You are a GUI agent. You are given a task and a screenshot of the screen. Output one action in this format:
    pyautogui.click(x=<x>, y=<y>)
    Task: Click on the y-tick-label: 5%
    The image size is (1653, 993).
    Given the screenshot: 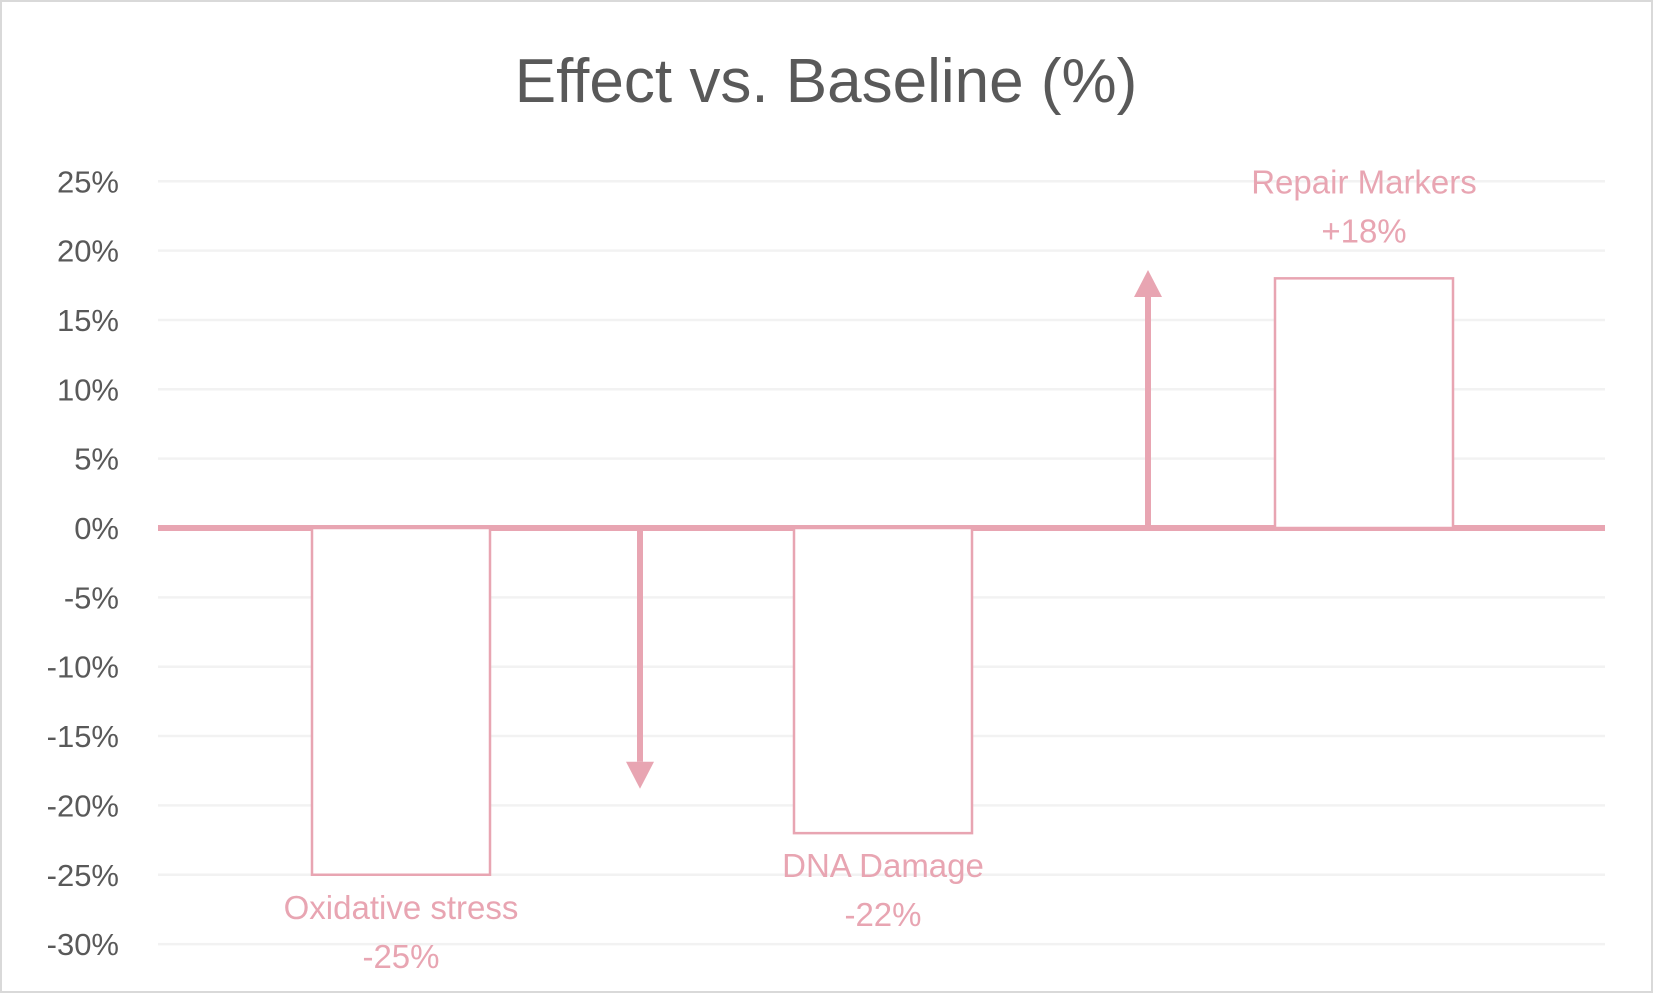 What is the action you would take?
    pyautogui.click(x=96, y=459)
    